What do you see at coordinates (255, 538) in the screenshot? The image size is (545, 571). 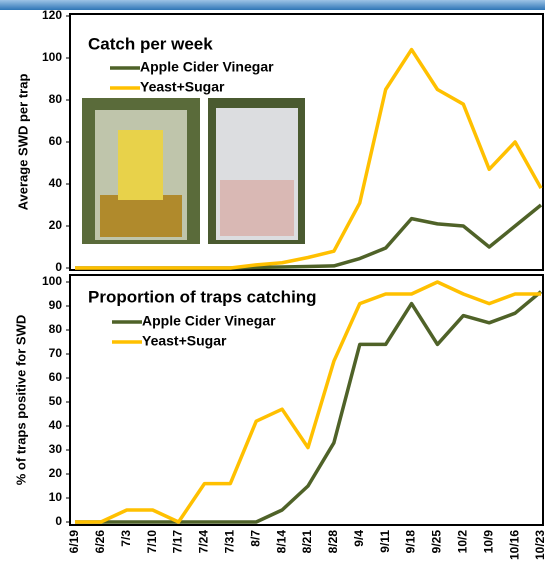 I see `x-tick-label: 8/7` at bounding box center [255, 538].